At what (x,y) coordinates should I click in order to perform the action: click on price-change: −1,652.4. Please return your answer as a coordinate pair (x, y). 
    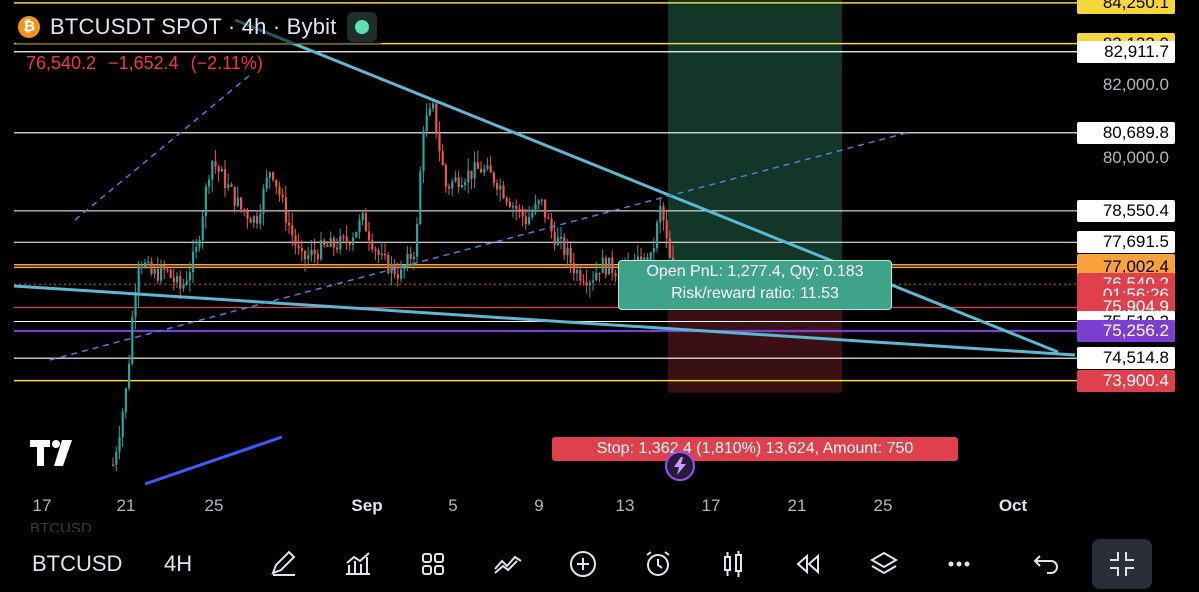
    Looking at the image, I should click on (143, 63).